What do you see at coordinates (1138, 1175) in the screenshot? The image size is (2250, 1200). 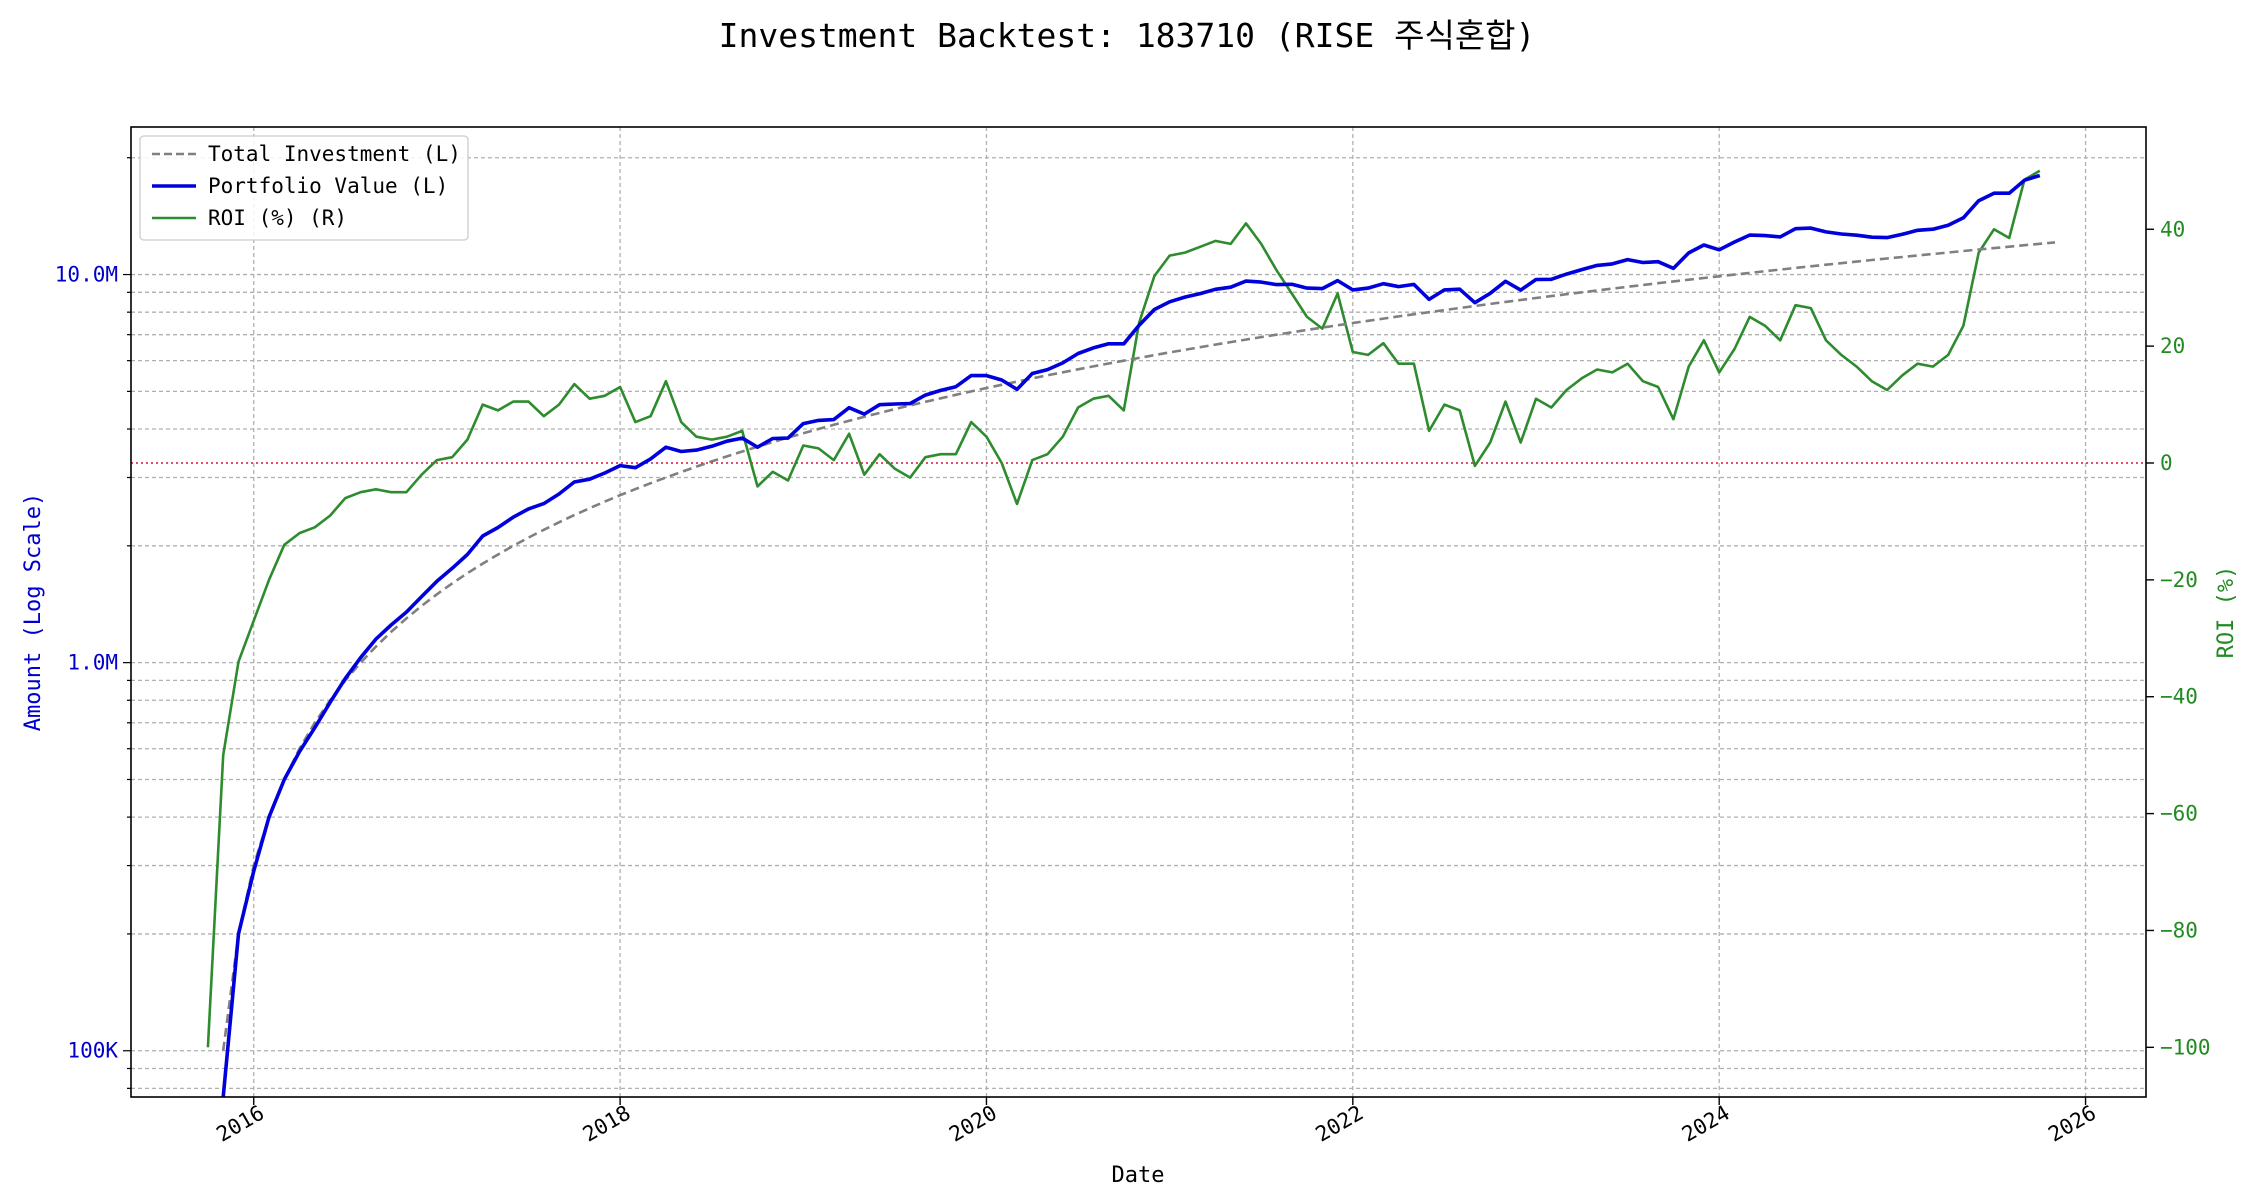 I see `x-axis-label: Date` at bounding box center [1138, 1175].